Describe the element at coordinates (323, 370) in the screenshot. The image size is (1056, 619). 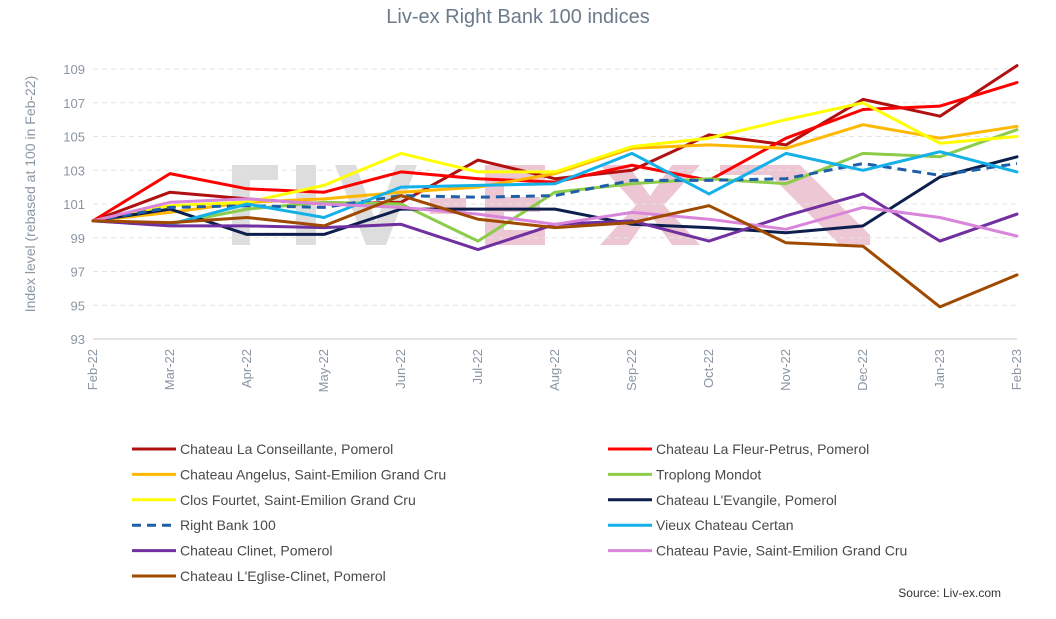
I see `x-tick-label: May-22` at that location.